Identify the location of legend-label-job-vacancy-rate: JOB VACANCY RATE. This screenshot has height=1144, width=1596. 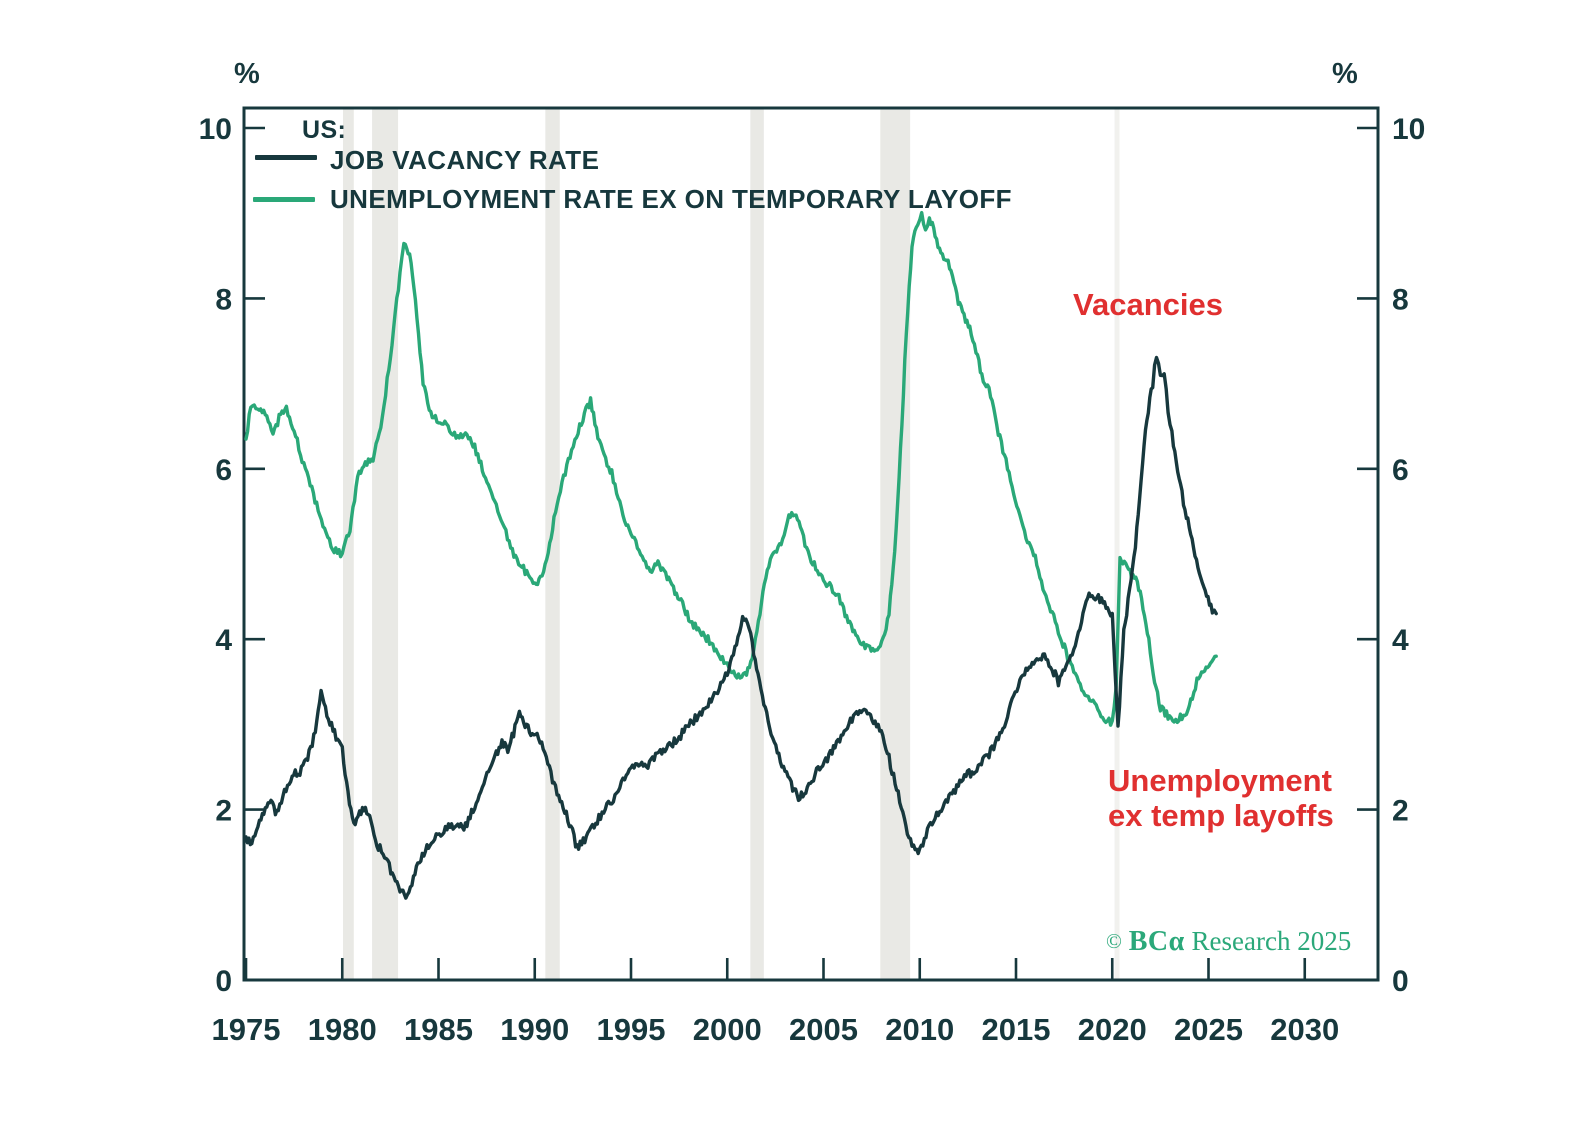
(465, 160).